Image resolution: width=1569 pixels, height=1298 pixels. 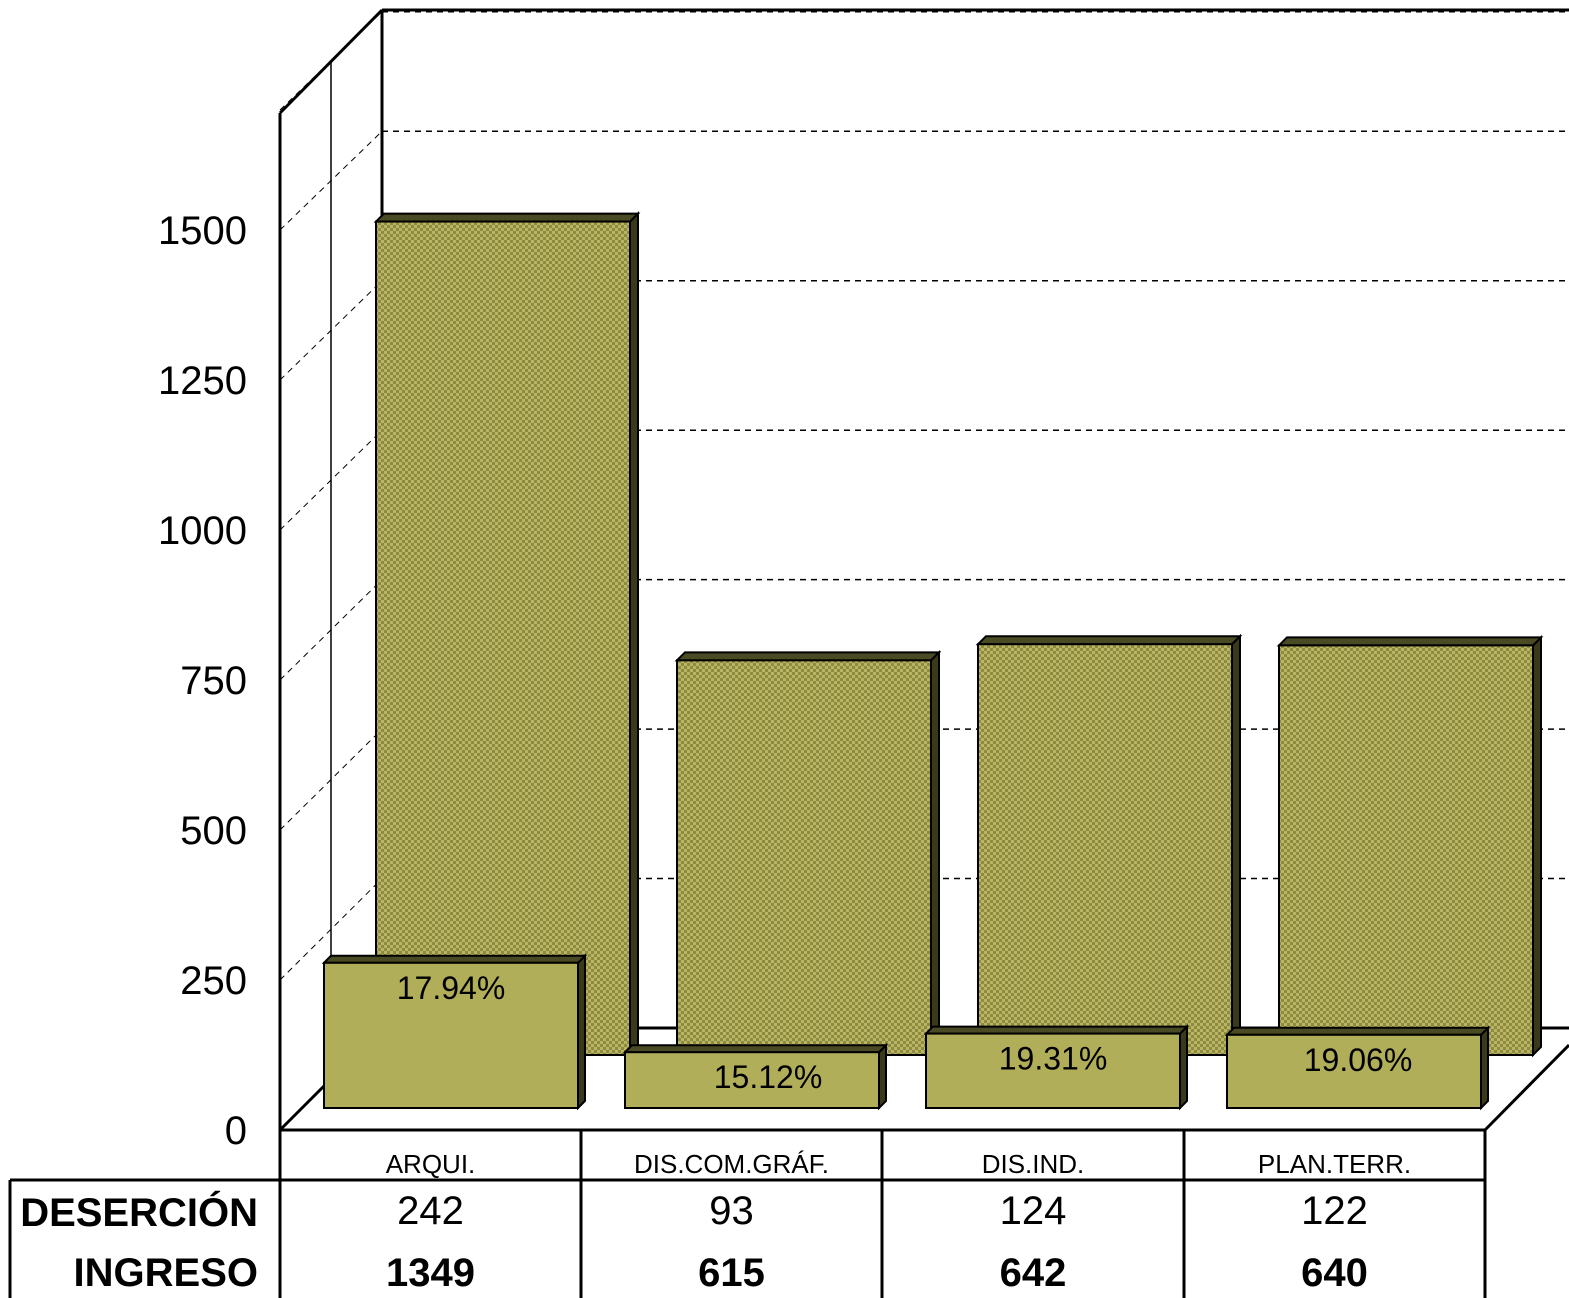 What do you see at coordinates (1033, 1273) in the screenshot?
I see `ingreso-value: 642` at bounding box center [1033, 1273].